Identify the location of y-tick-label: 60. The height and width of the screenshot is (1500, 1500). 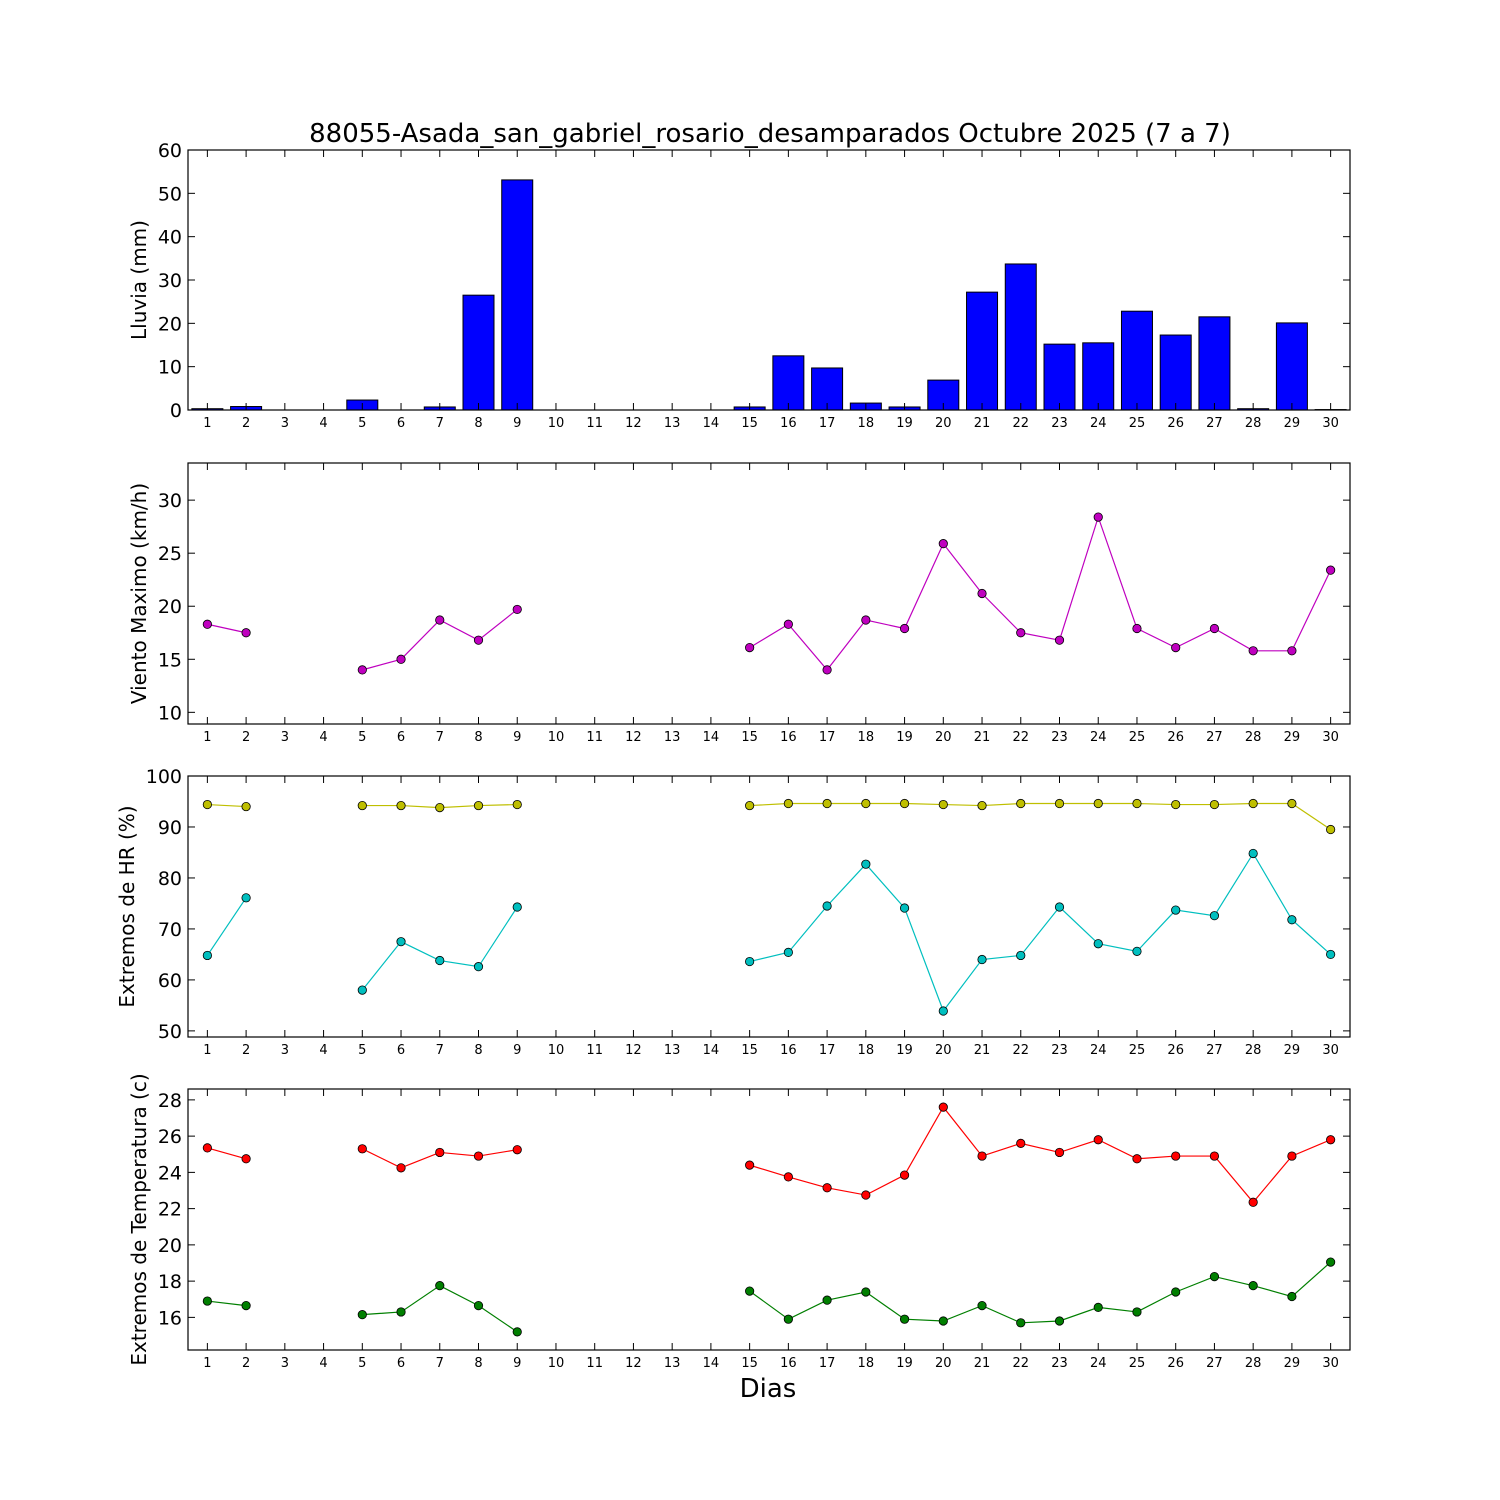
(170, 151).